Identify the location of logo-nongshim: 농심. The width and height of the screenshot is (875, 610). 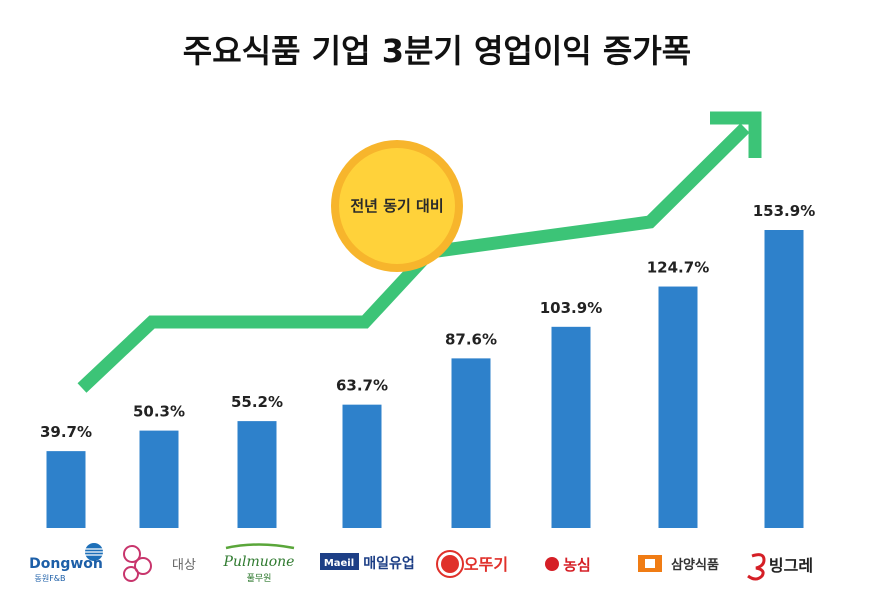
(568, 565).